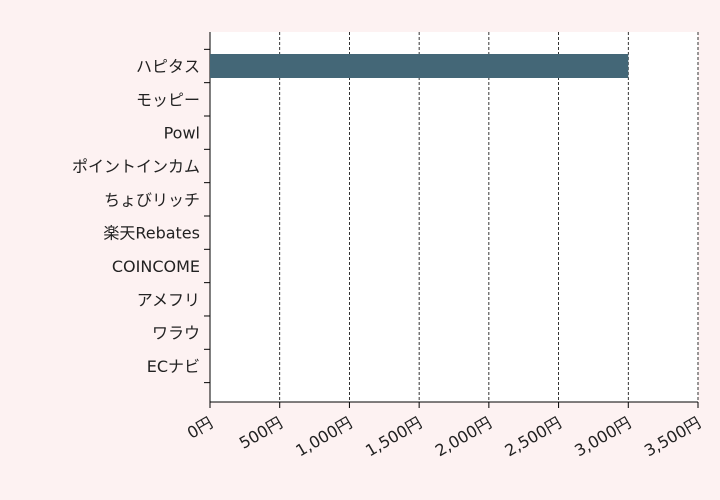 Image resolution: width=720 pixels, height=500 pixels. I want to click on y-tick-label: モッピー, so click(168, 99).